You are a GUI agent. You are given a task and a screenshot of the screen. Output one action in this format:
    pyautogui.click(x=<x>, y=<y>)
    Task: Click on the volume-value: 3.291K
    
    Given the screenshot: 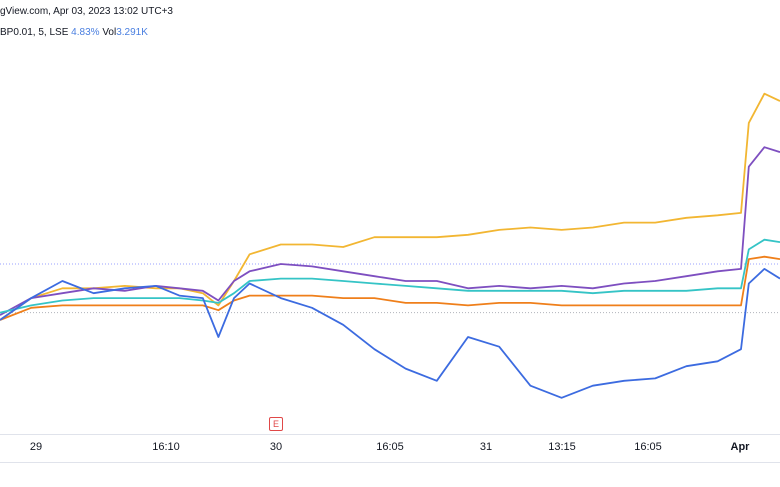 What is the action you would take?
    pyautogui.click(x=132, y=32)
    